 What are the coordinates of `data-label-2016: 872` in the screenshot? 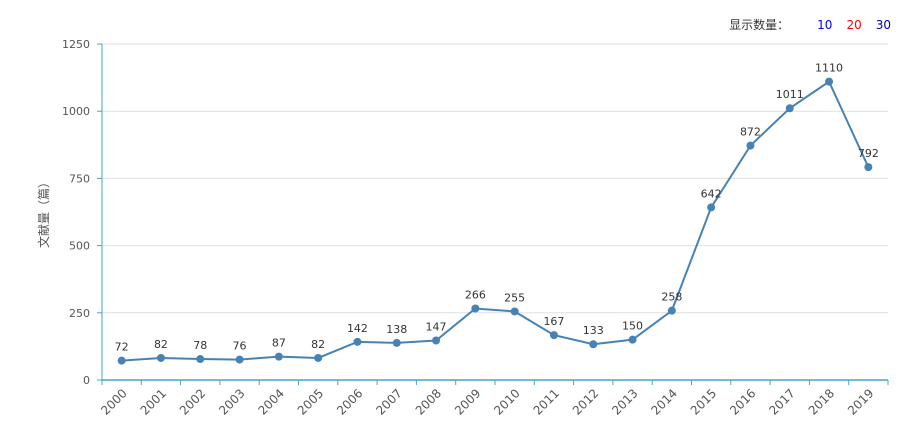 It's located at (750, 132).